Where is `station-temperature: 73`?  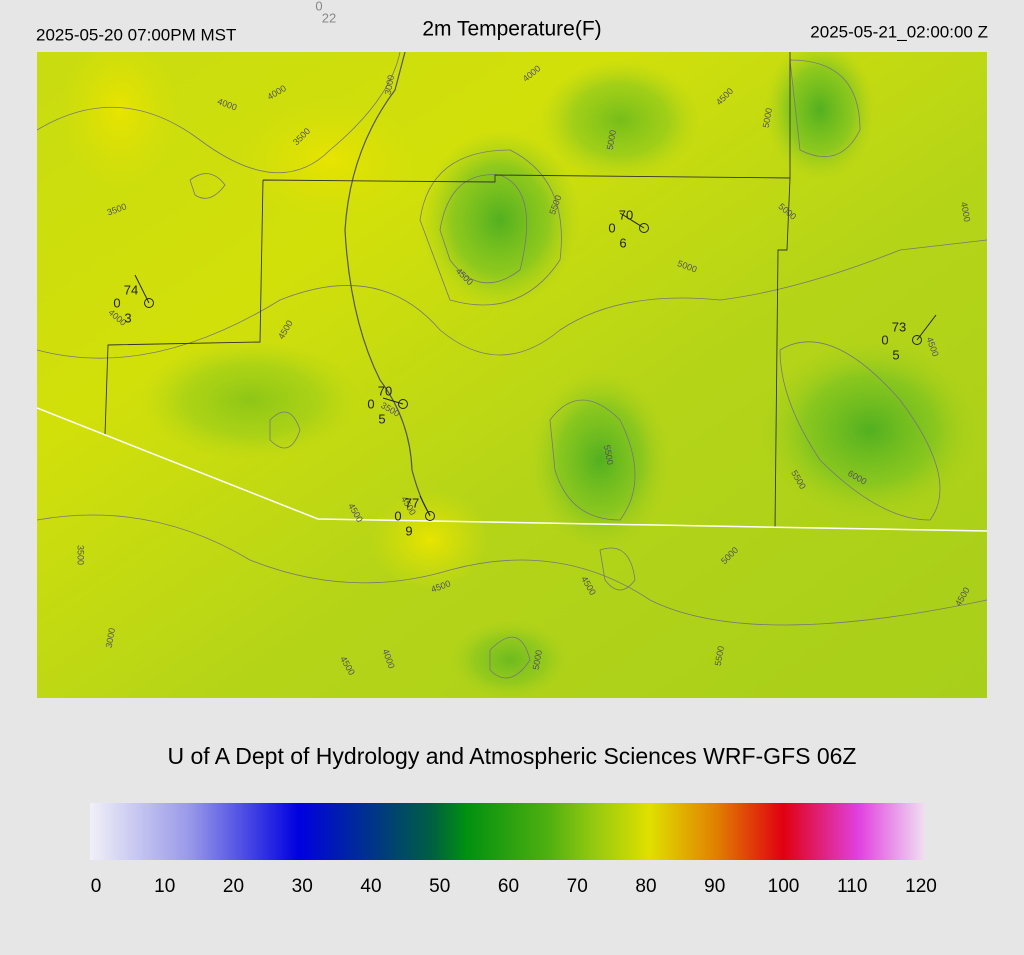 station-temperature: 73 is located at coordinates (899, 326).